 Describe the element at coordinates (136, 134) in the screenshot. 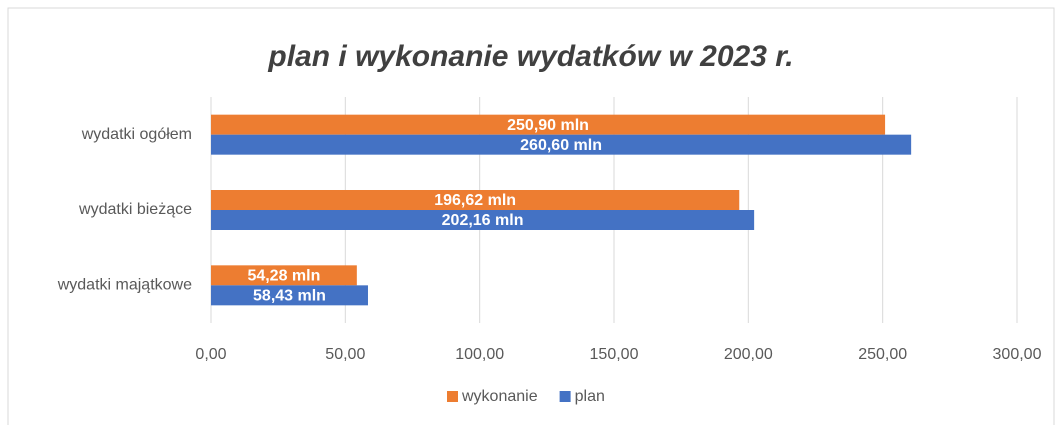

I see `y-tick-label: wydatki ogółem` at that location.